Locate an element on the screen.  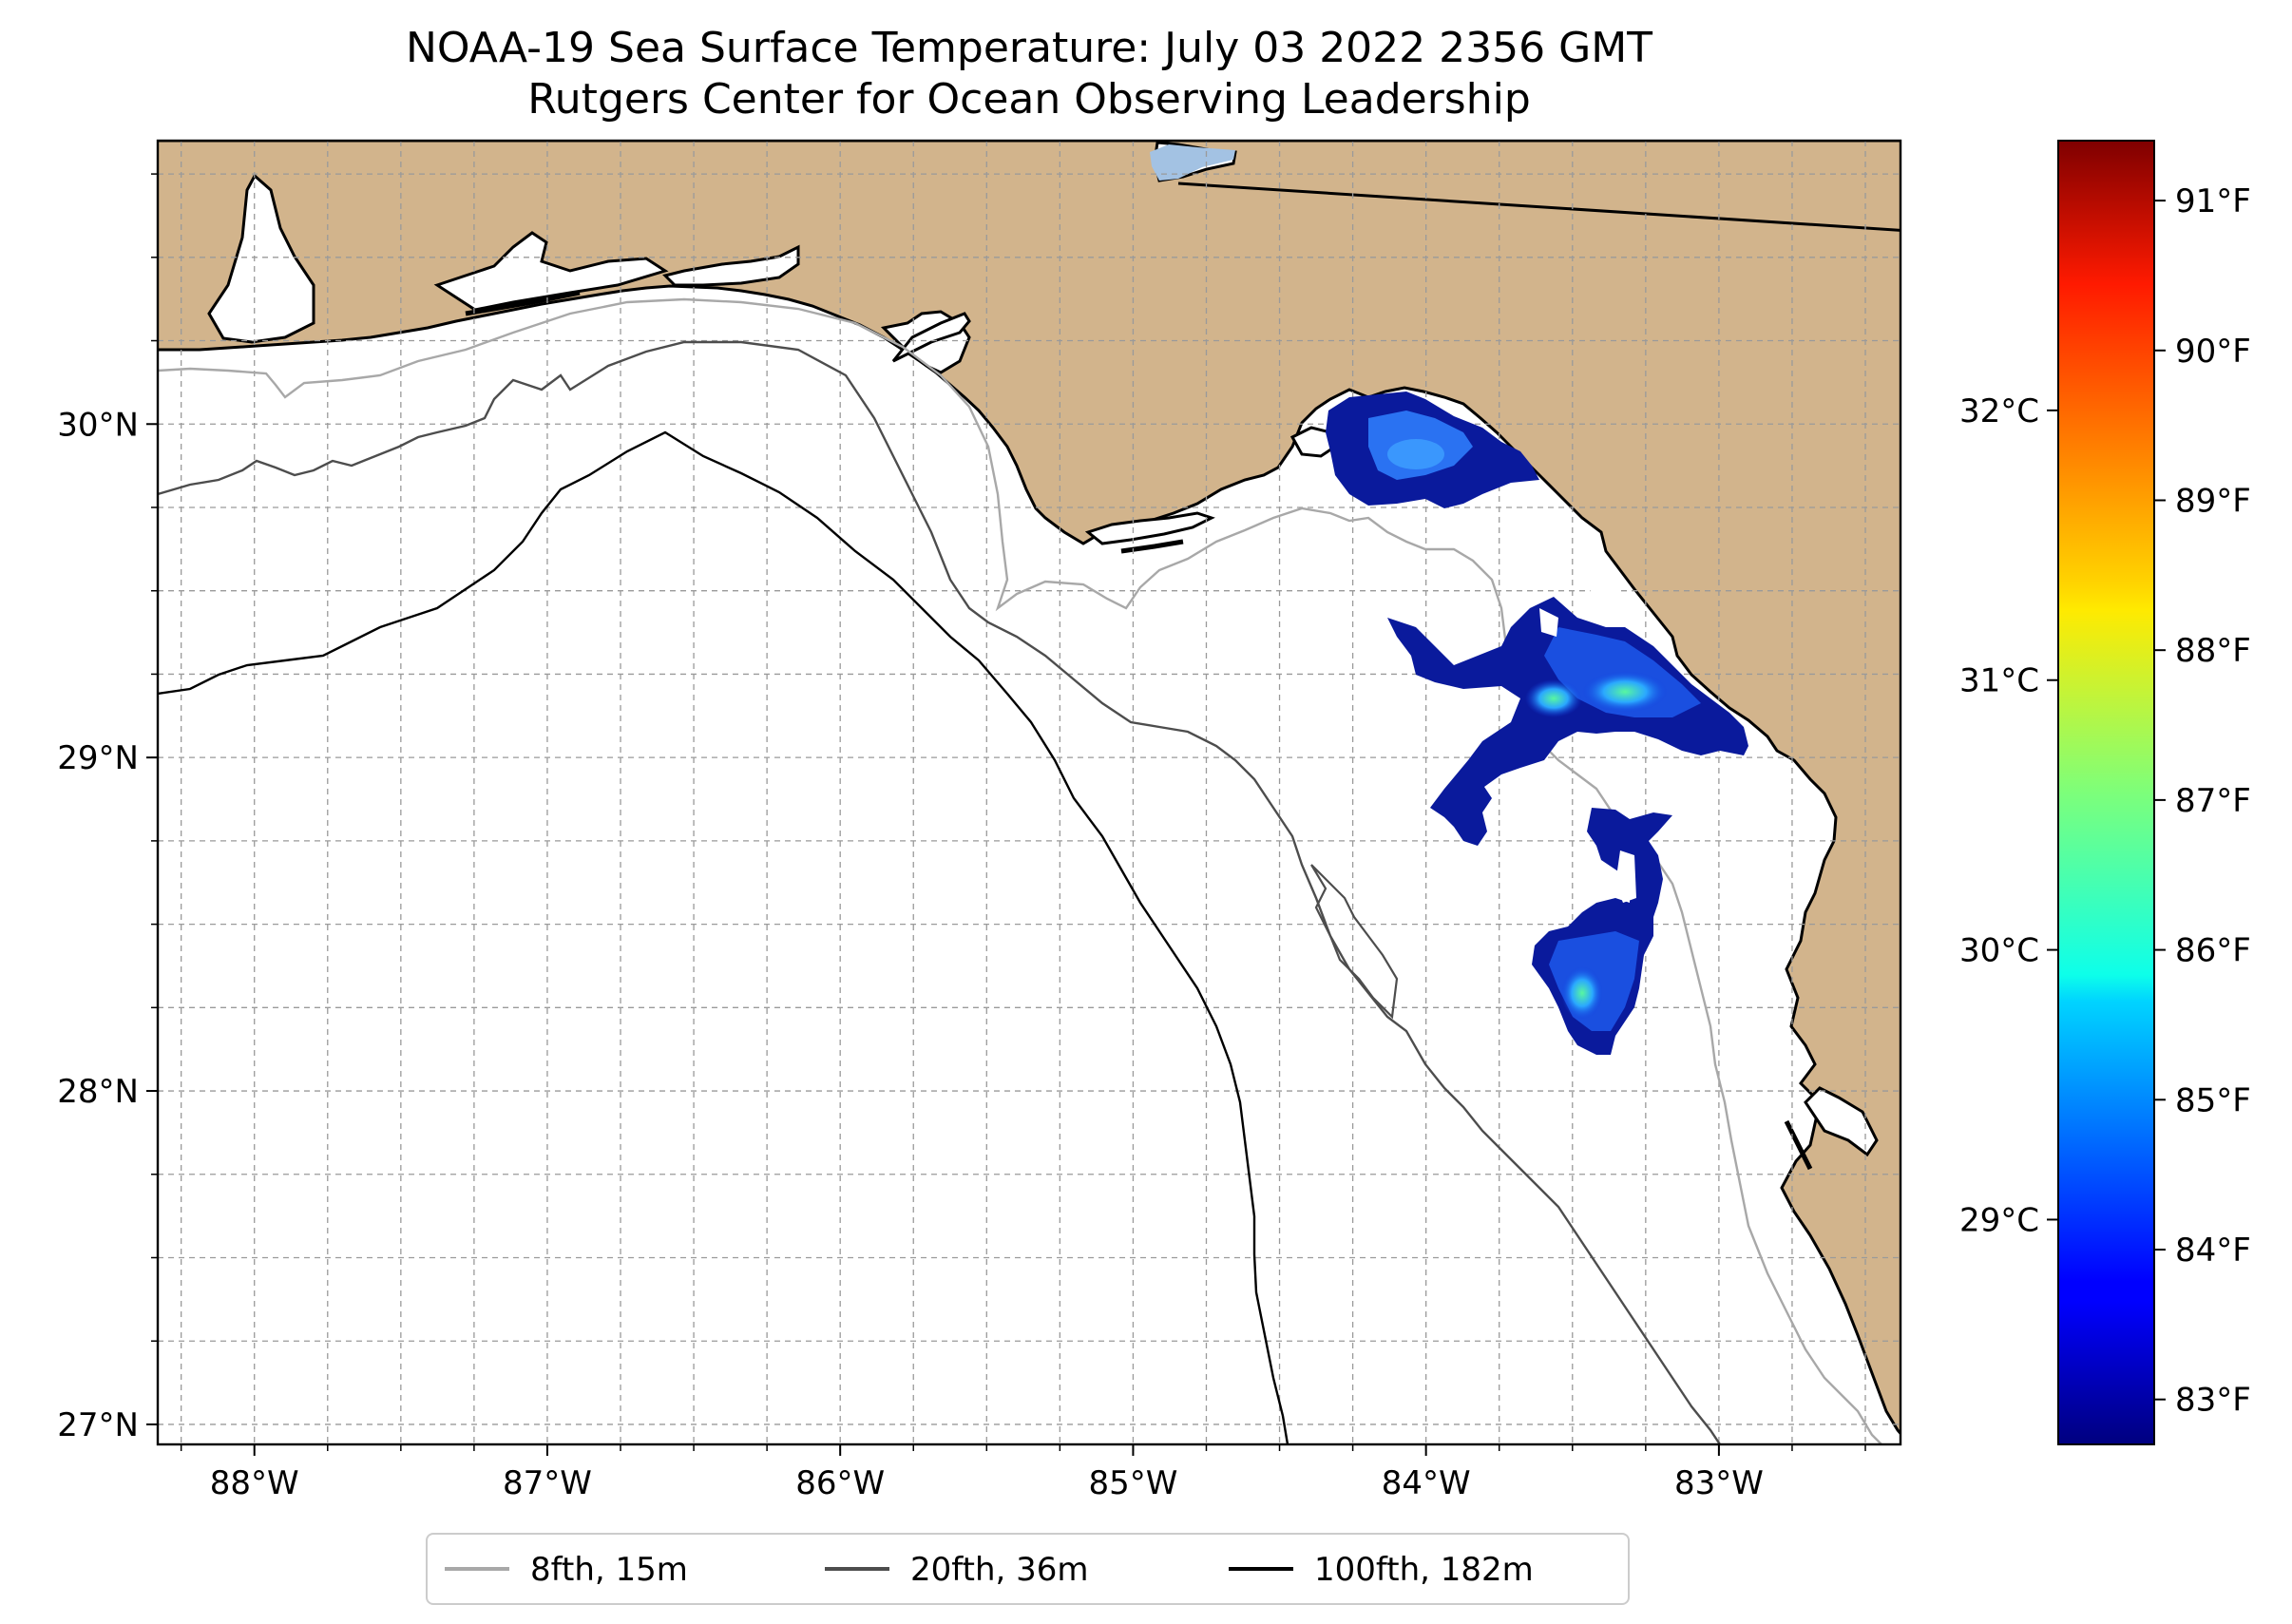
lon-tick-label: 87°W is located at coordinates (547, 1483).